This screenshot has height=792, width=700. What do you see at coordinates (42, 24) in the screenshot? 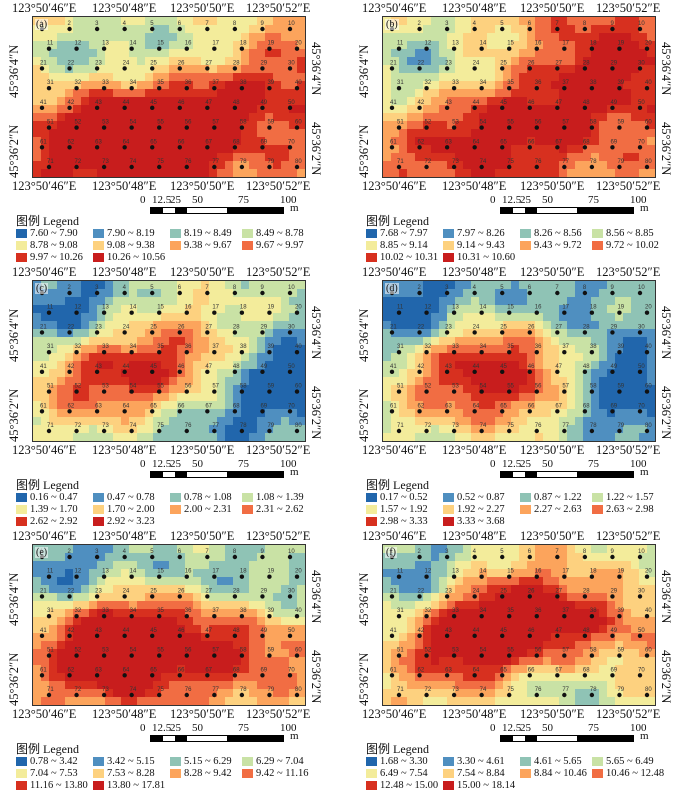
I see `panel-letter: (a)` at bounding box center [42, 24].